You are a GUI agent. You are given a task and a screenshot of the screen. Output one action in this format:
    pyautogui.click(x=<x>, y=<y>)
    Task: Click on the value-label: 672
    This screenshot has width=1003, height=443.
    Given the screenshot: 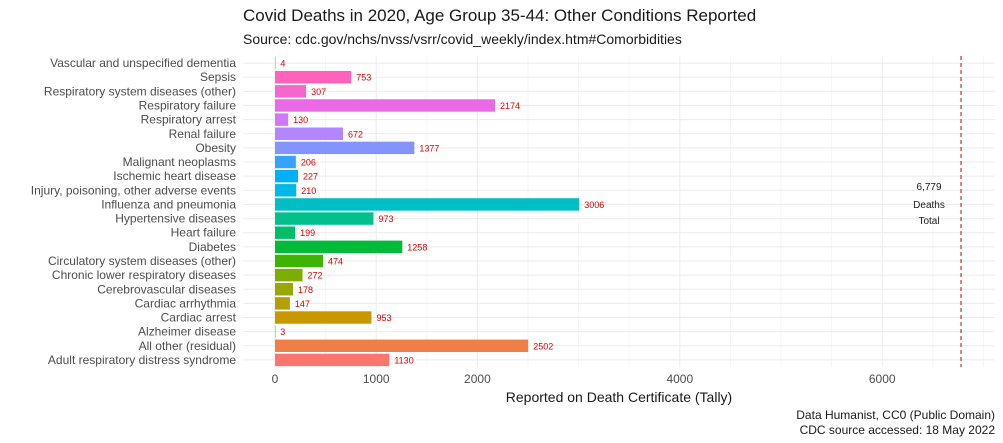 What is the action you would take?
    pyautogui.click(x=355, y=134)
    